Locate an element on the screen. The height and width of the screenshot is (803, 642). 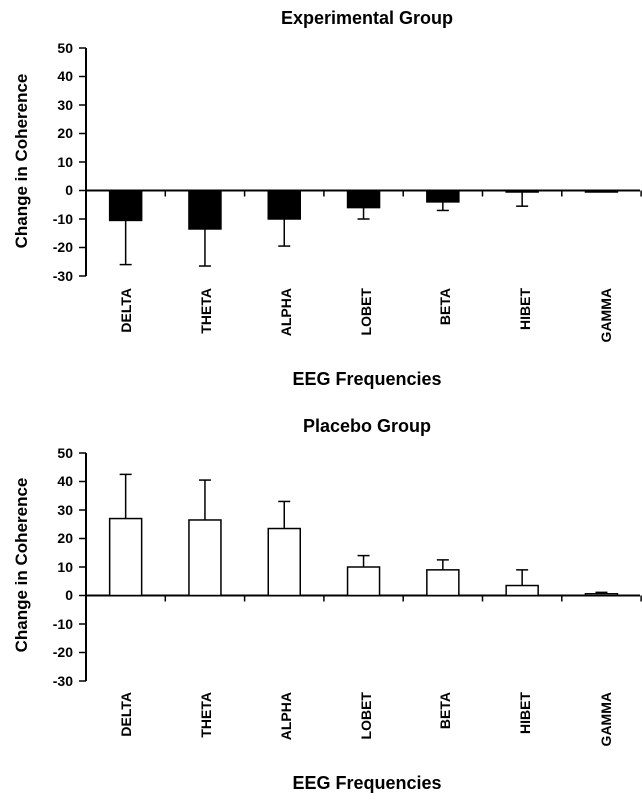
chart-title: Experimental Group is located at coordinates (367, 18).